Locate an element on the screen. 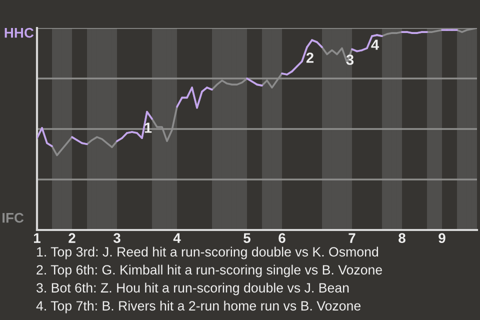  x-tick-label: 3 is located at coordinates (116, 238).